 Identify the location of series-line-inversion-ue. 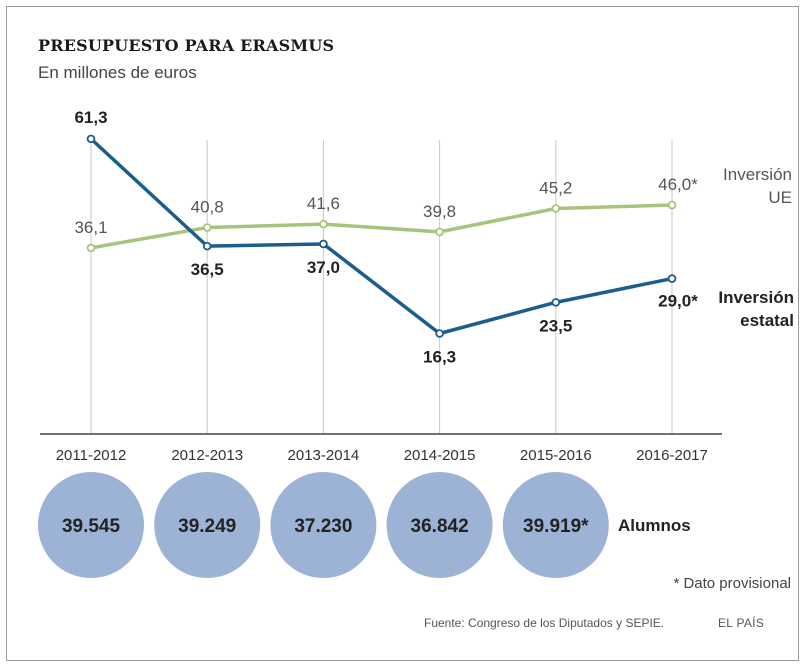
(381, 226).